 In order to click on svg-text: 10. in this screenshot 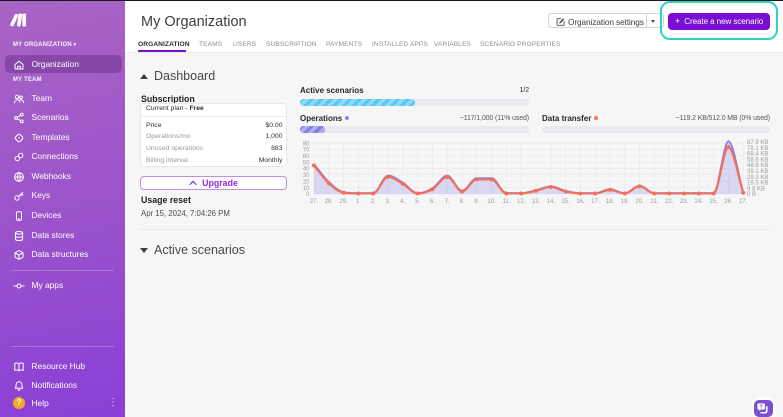, I will do `click(491, 202)`.